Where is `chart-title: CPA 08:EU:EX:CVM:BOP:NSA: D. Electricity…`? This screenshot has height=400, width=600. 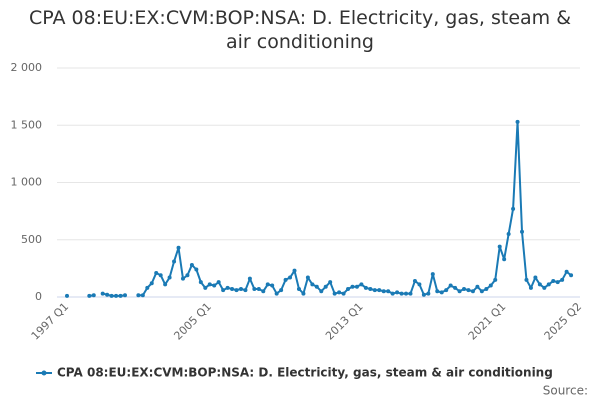 chart-title: CPA 08:EU:EX:CVM:BOP:NSA: D. Electricity… is located at coordinates (300, 30).